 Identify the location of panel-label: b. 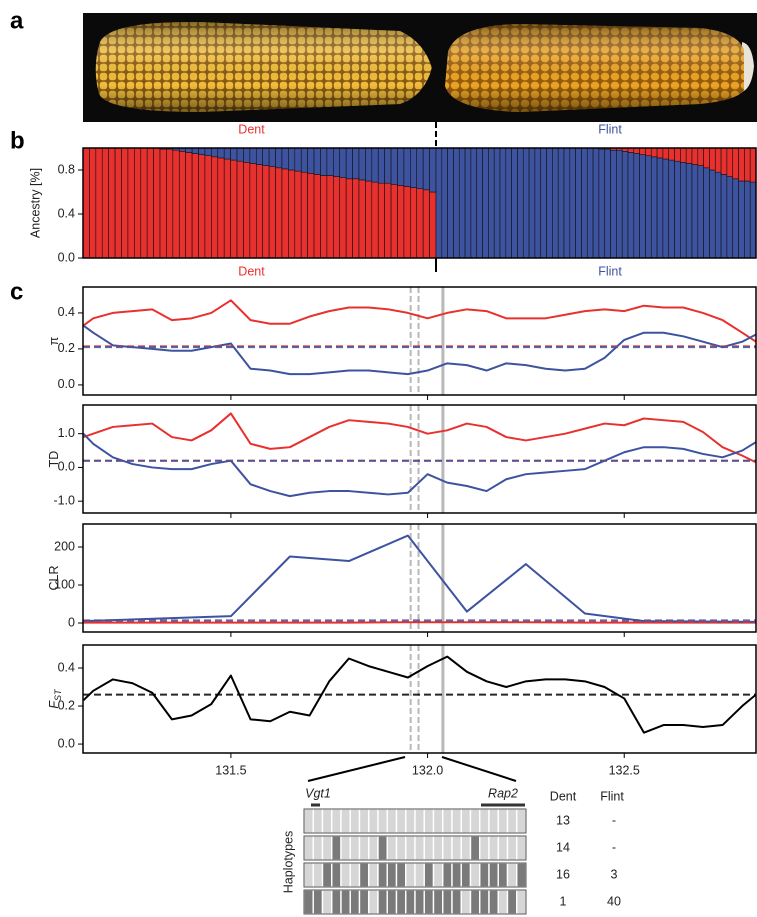
(17, 140).